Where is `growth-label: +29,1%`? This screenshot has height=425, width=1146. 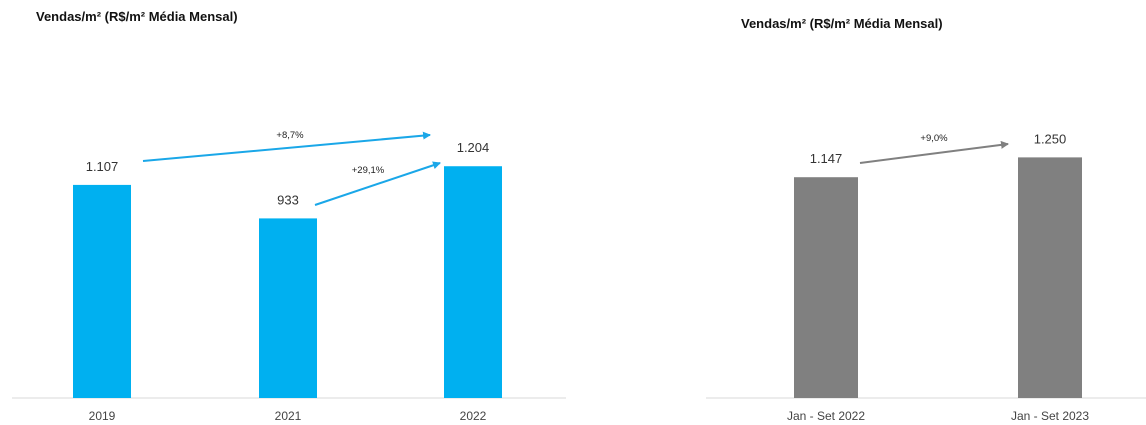
growth-label: +29,1% is located at coordinates (368, 170).